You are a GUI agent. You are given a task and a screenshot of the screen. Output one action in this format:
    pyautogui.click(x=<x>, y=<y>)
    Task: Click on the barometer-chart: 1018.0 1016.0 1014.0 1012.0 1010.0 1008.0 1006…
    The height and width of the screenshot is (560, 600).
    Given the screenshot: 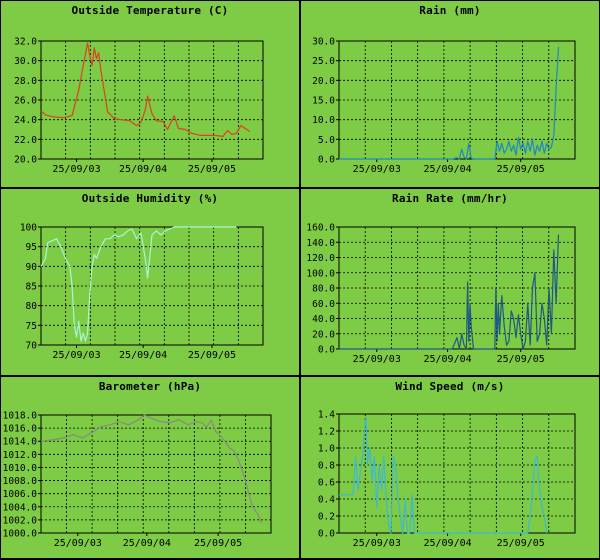 What is the action you would take?
    pyautogui.click(x=137, y=480)
    